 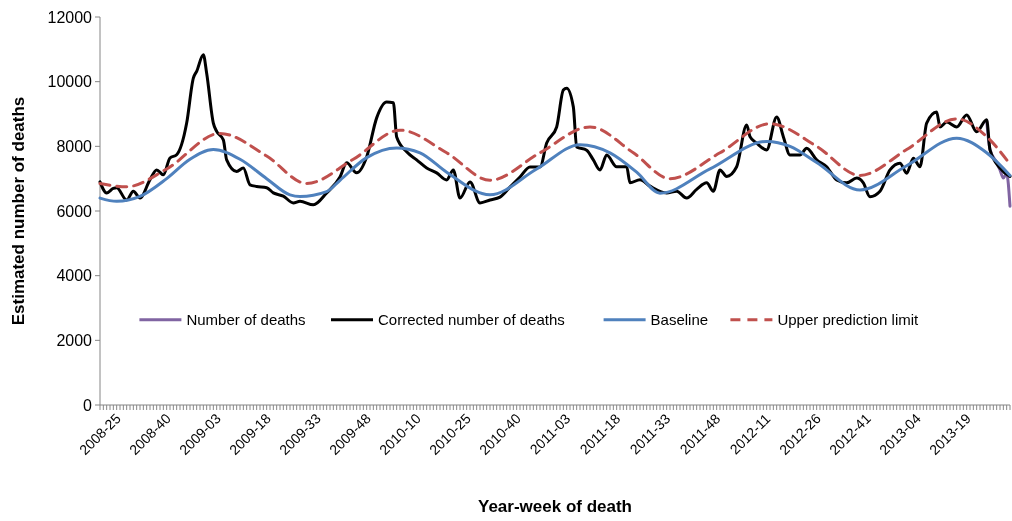 I want to click on y-tick-label: 12000, so click(x=70, y=17).